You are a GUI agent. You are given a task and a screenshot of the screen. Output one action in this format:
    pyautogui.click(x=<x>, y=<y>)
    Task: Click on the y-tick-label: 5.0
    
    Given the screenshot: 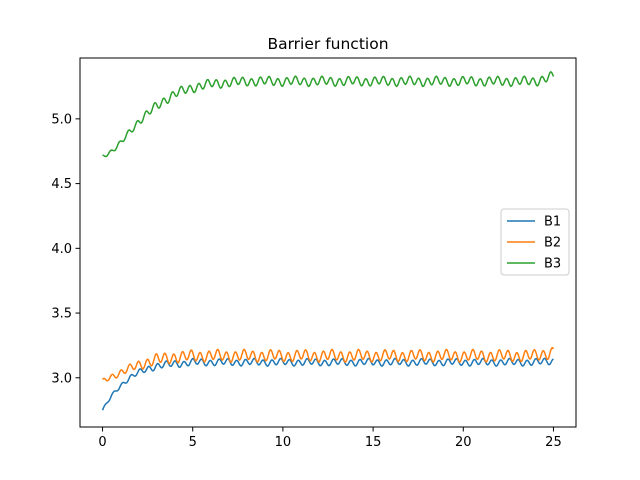 What is the action you would take?
    pyautogui.click(x=61, y=119)
    